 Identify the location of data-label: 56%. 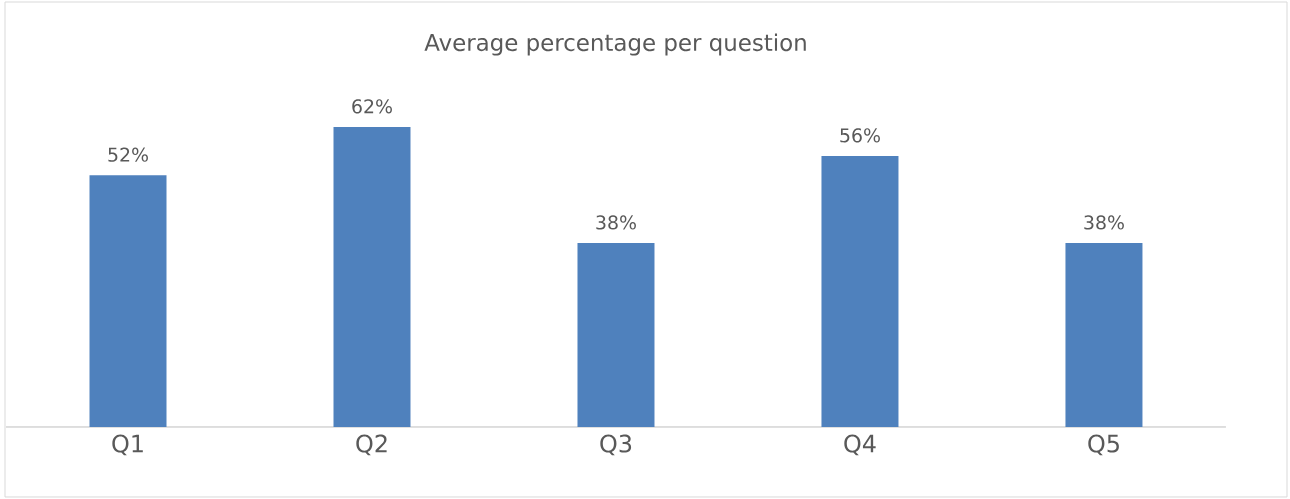
(860, 135).